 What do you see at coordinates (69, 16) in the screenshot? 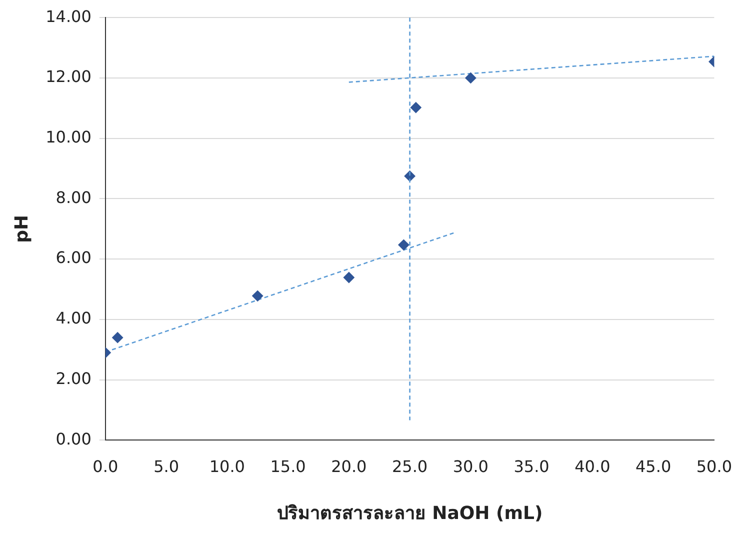
I see `y-tick-label: 14.00` at bounding box center [69, 16].